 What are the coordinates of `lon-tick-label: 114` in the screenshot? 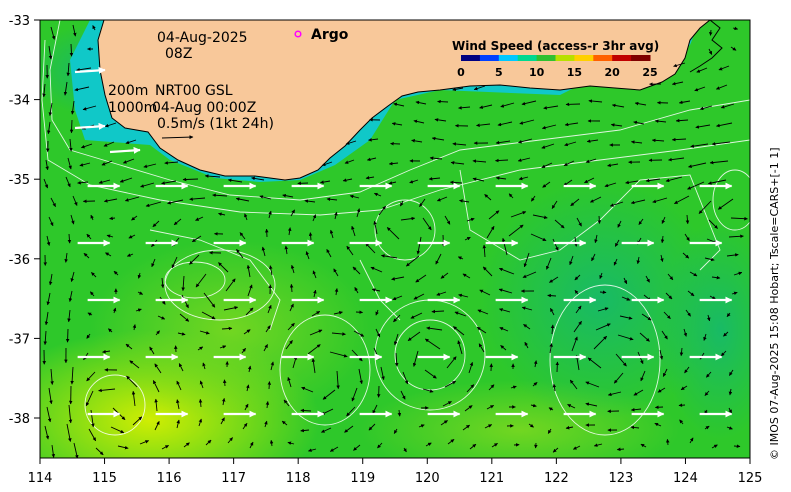 It's located at (40, 478).